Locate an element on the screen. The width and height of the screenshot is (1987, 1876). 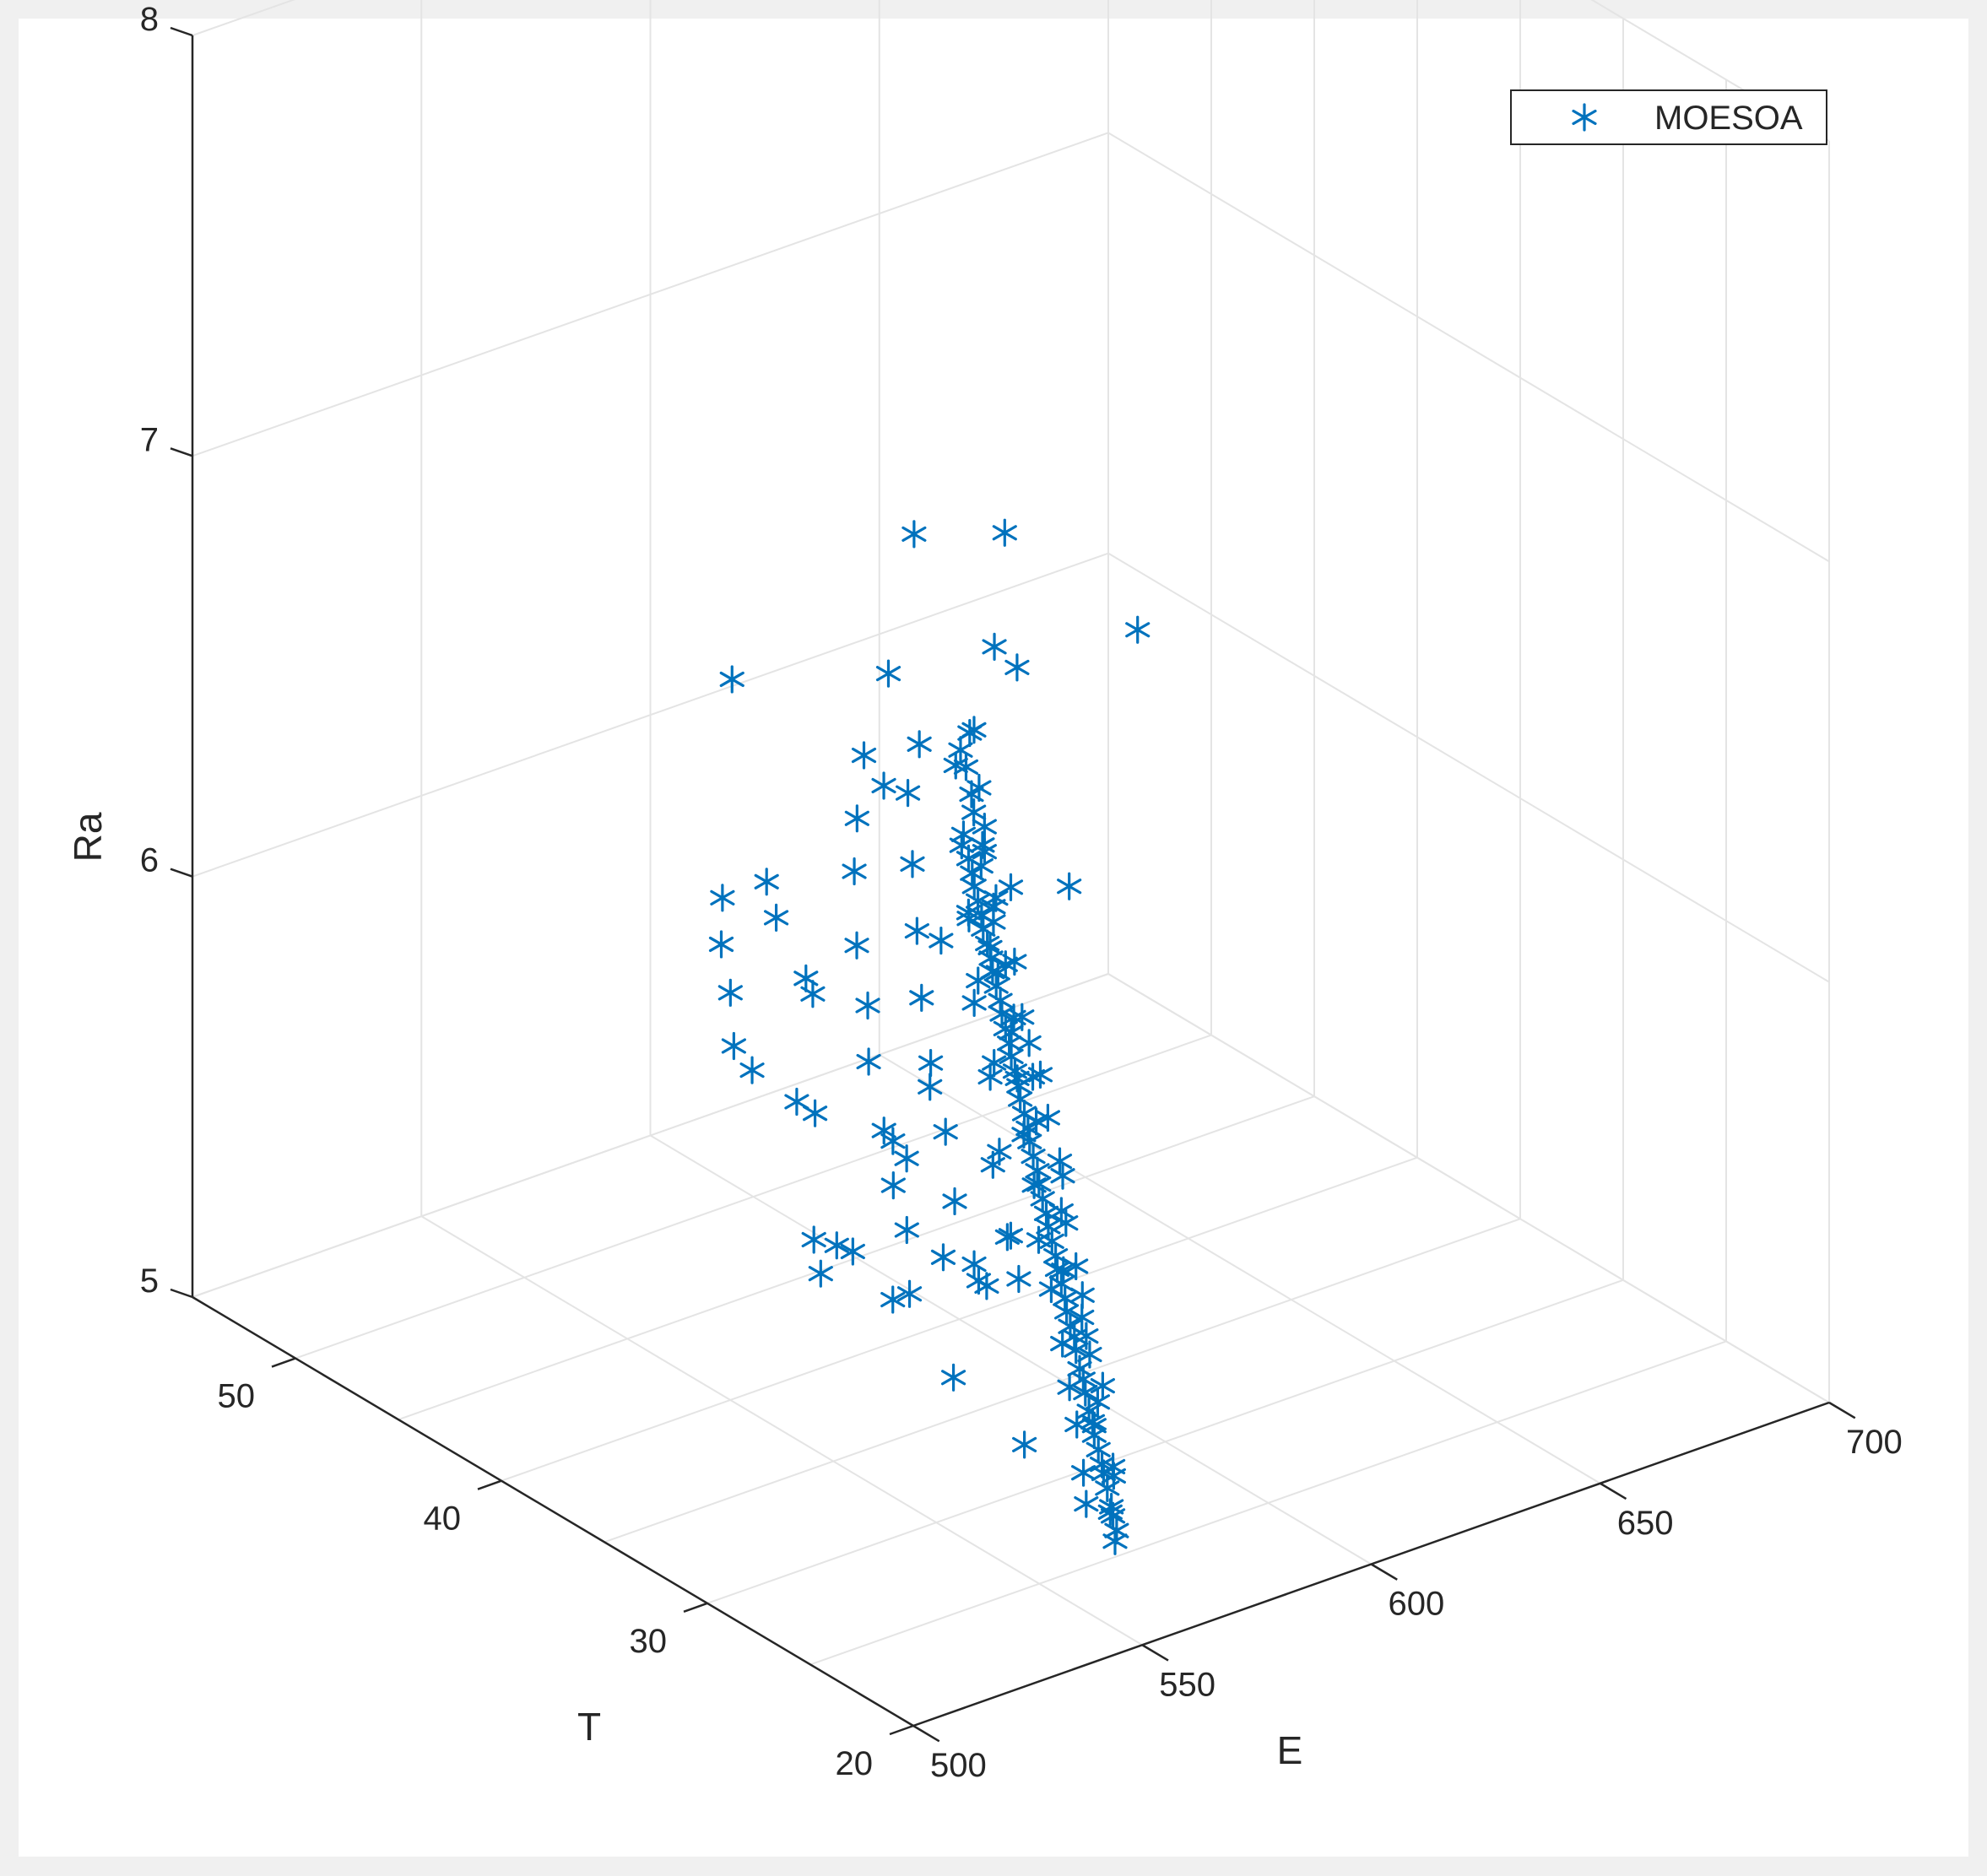
y-axis-label: T is located at coordinates (589, 1727).